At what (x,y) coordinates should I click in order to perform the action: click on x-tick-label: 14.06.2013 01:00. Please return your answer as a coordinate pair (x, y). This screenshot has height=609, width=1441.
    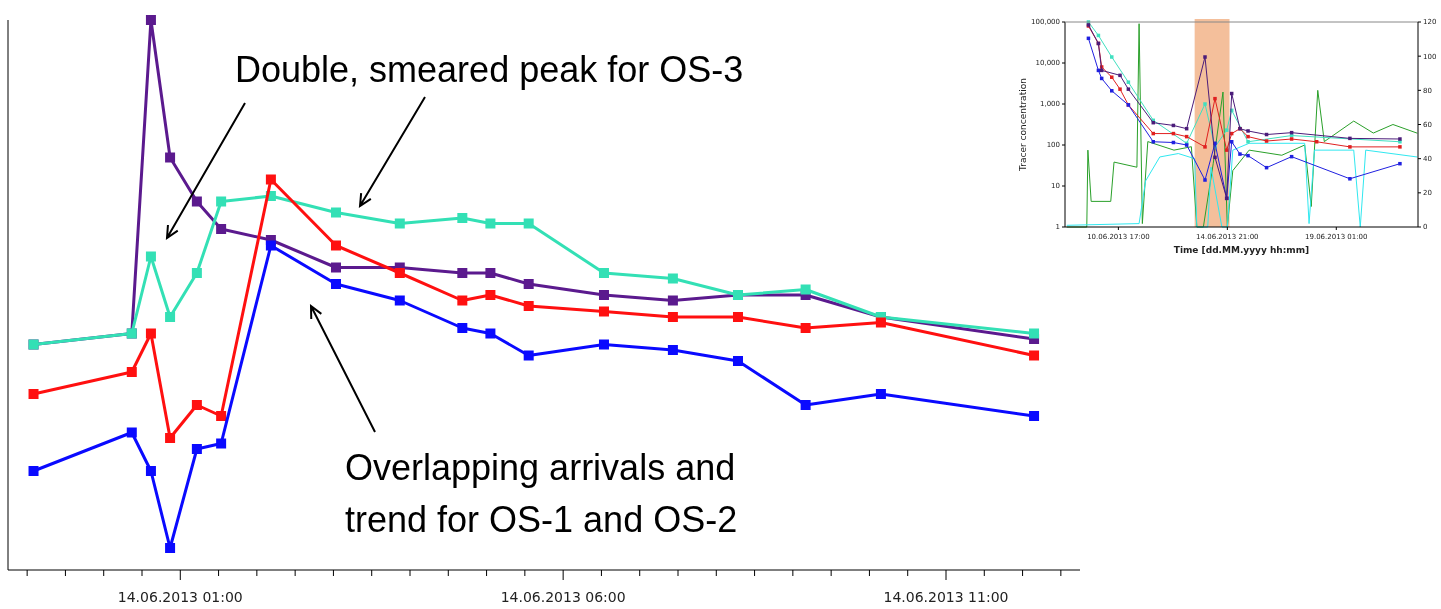
    Looking at the image, I should click on (180, 597).